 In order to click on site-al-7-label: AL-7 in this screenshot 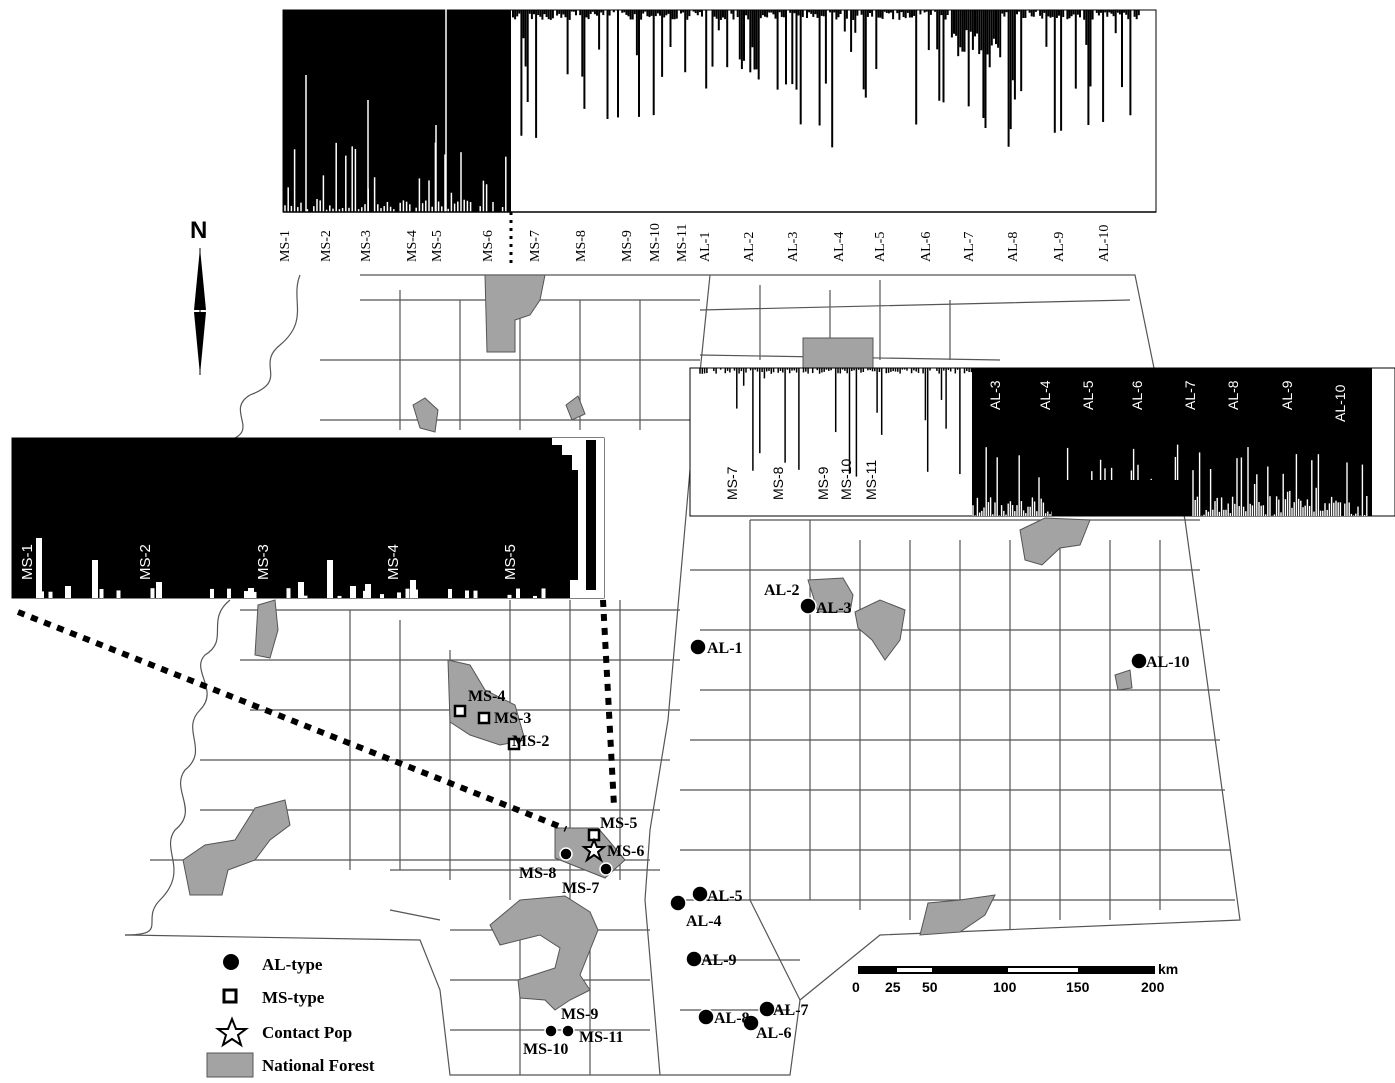, I will do `click(791, 1010)`.